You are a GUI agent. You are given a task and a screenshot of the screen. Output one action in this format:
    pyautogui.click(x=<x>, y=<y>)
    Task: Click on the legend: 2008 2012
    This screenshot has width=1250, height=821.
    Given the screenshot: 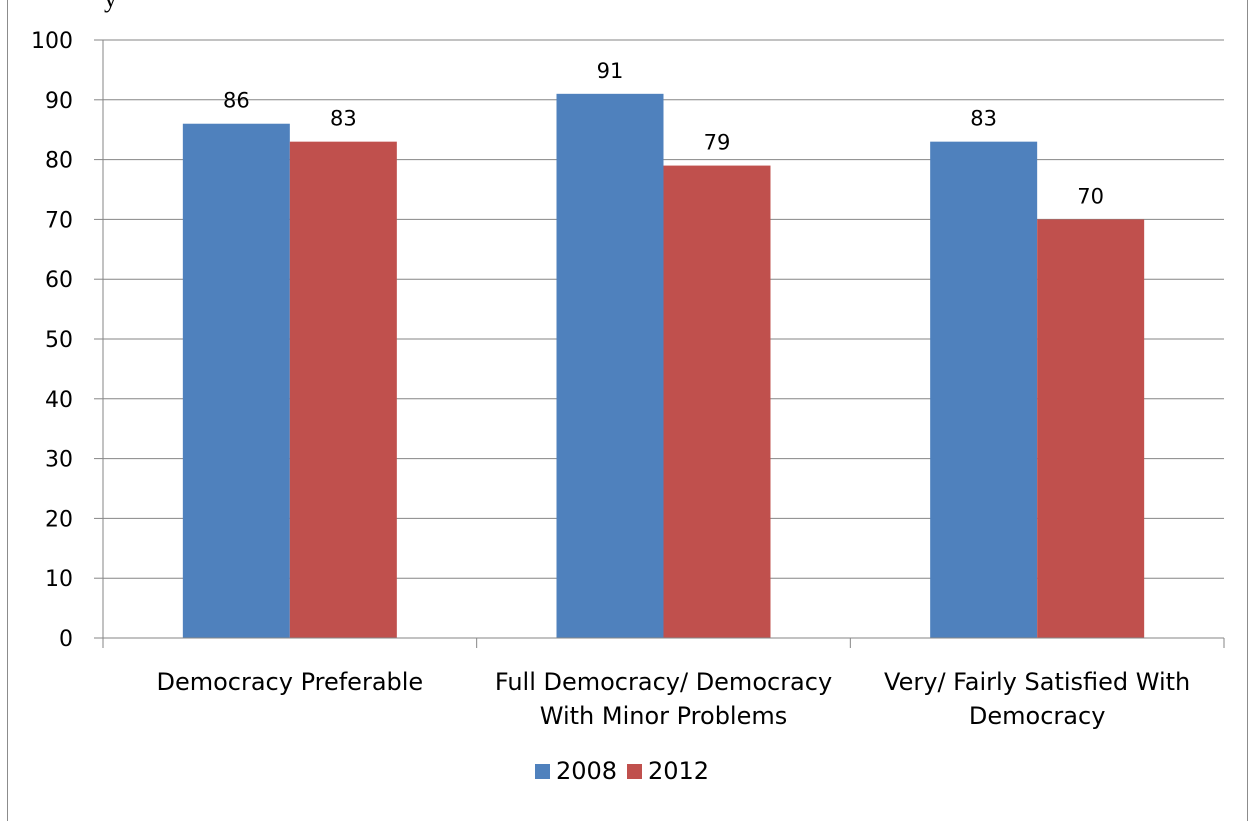 What is the action you would take?
    pyautogui.click(x=622, y=771)
    